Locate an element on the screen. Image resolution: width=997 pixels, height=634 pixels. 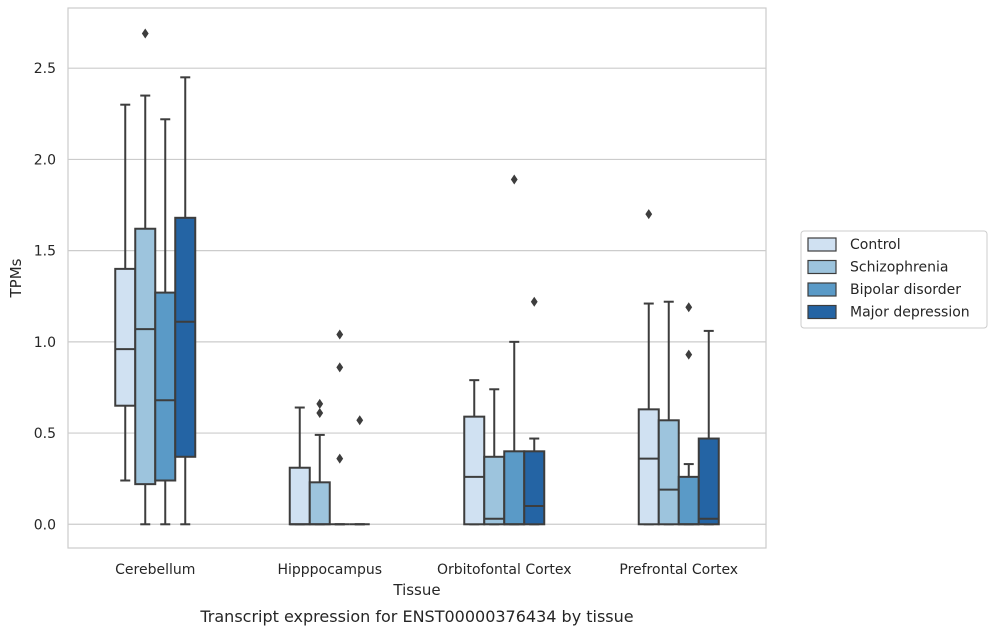
y-tick-label: 2.5 is located at coordinates (45, 69).